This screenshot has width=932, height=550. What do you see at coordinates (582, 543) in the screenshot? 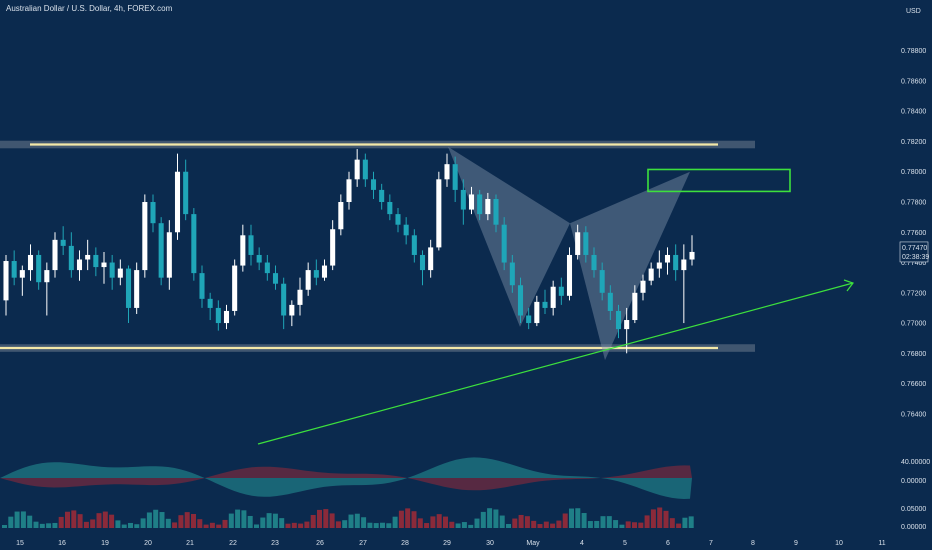
I see `x-tick-13: 4` at bounding box center [582, 543].